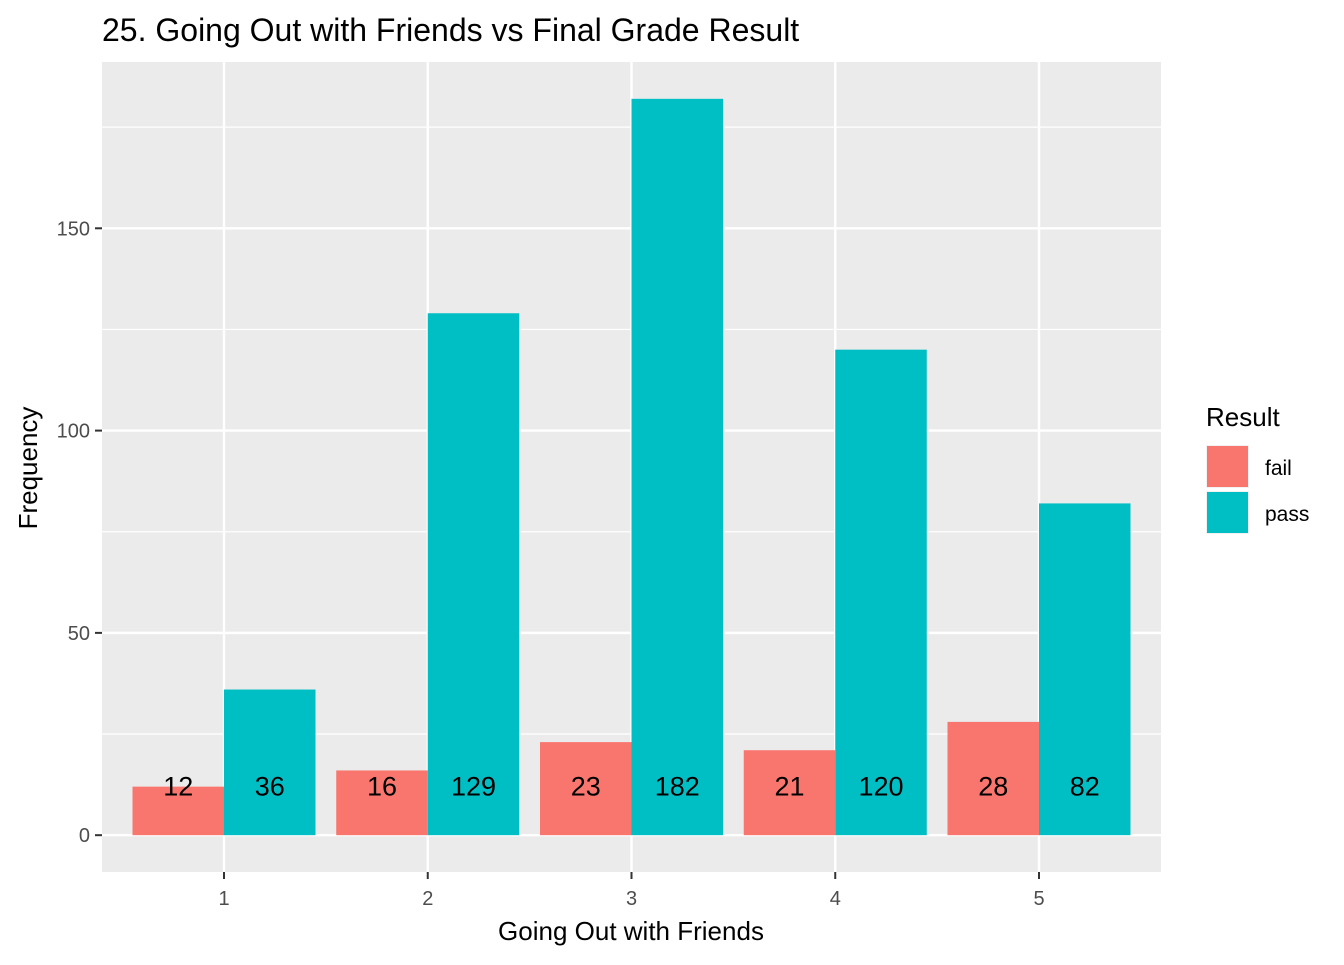  What do you see at coordinates (270, 787) in the screenshot?
I see `data-label-pass-1: 36` at bounding box center [270, 787].